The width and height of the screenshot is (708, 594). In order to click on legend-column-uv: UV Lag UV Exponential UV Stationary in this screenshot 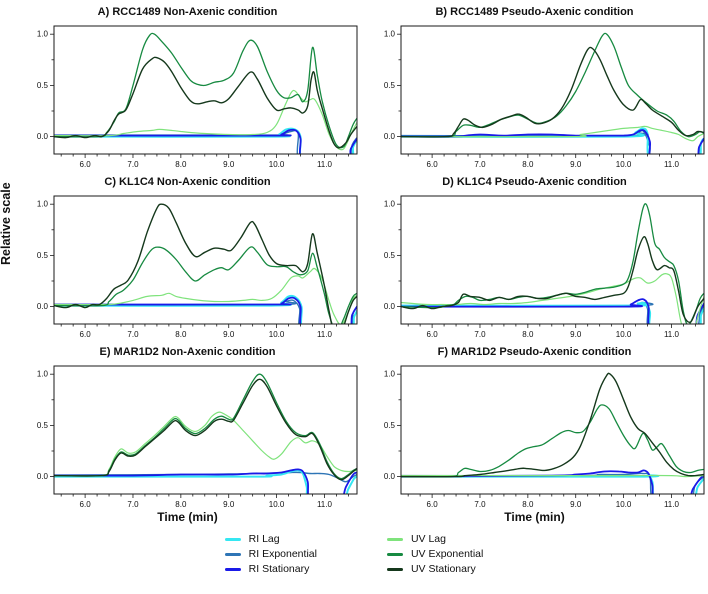, I will do `click(435, 554)`.